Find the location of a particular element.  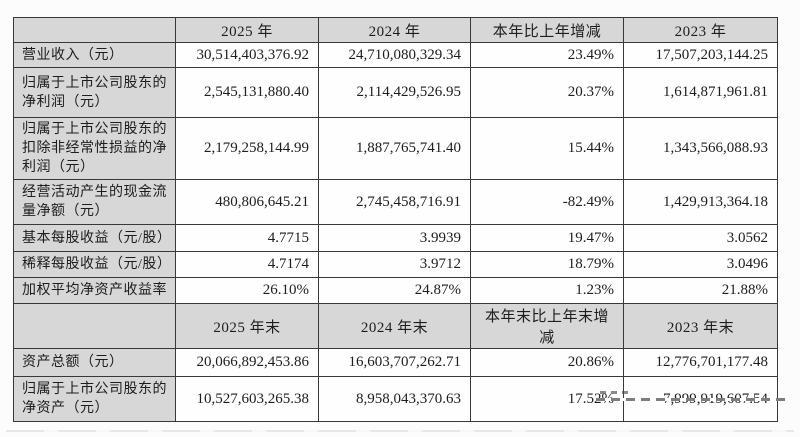

row-label-cell: 基本每股收益（元/股） is located at coordinates (94, 238).